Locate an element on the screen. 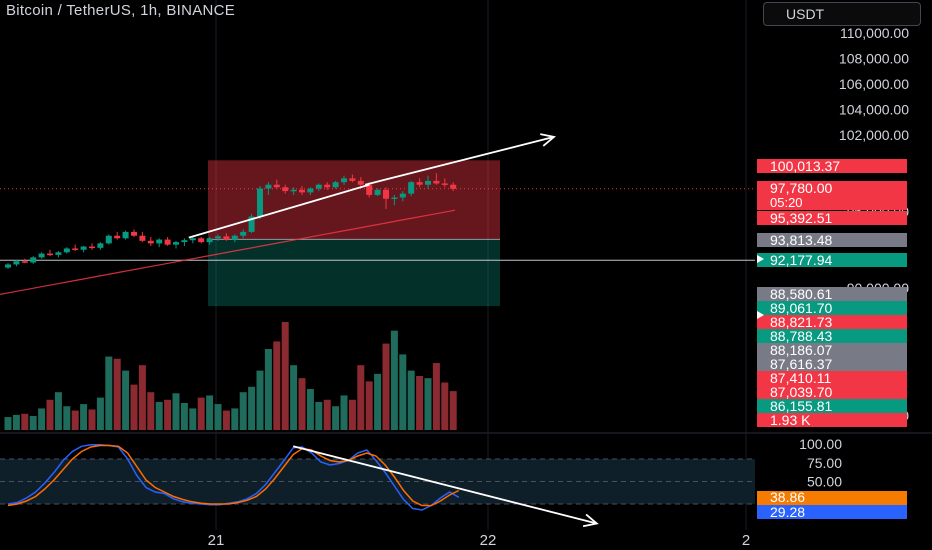 This screenshot has height=550, width=932. price-tag-label: 95,392.51 is located at coordinates (801, 218).